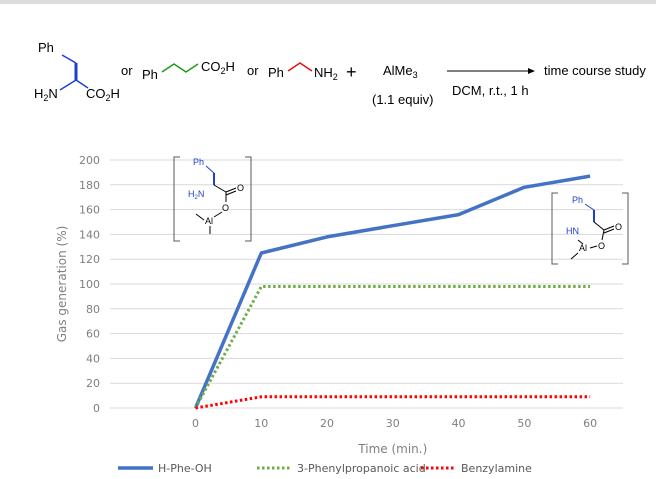 The image size is (656, 479). Describe the element at coordinates (225, 208) in the screenshot. I see `inset-left-o: O` at that location.